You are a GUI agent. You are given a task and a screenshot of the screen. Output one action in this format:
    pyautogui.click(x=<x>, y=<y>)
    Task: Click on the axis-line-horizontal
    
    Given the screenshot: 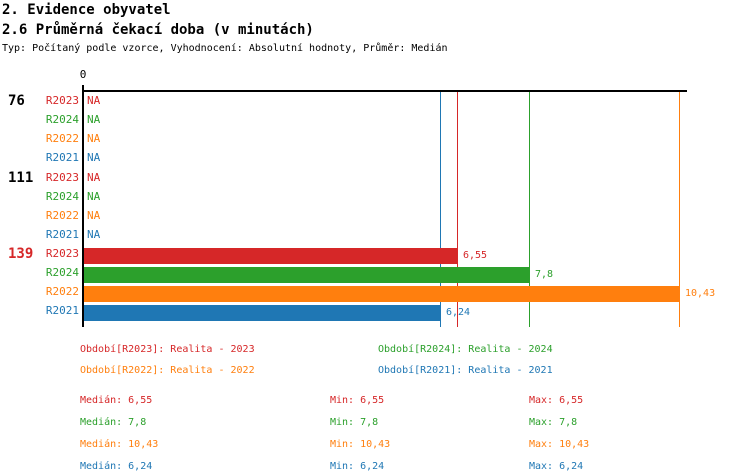 What is the action you would take?
    pyautogui.click(x=384, y=91)
    